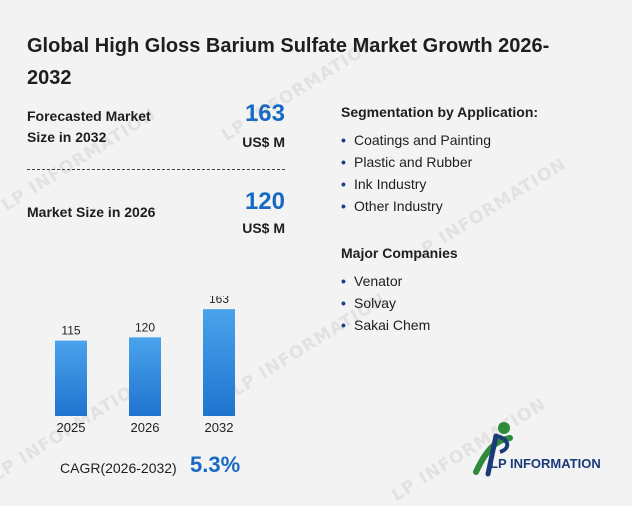 This screenshot has height=506, width=632. Describe the element at coordinates (219, 427) in the screenshot. I see `x-tick-label: 2032` at that location.